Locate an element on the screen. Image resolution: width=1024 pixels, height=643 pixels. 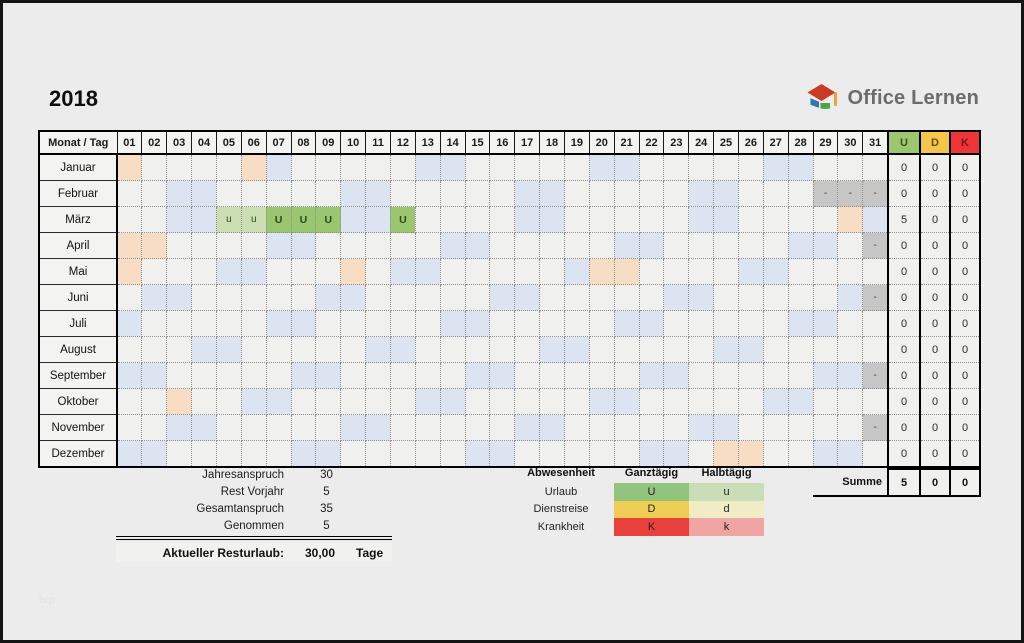
day-header-08: 08 is located at coordinates (303, 142).